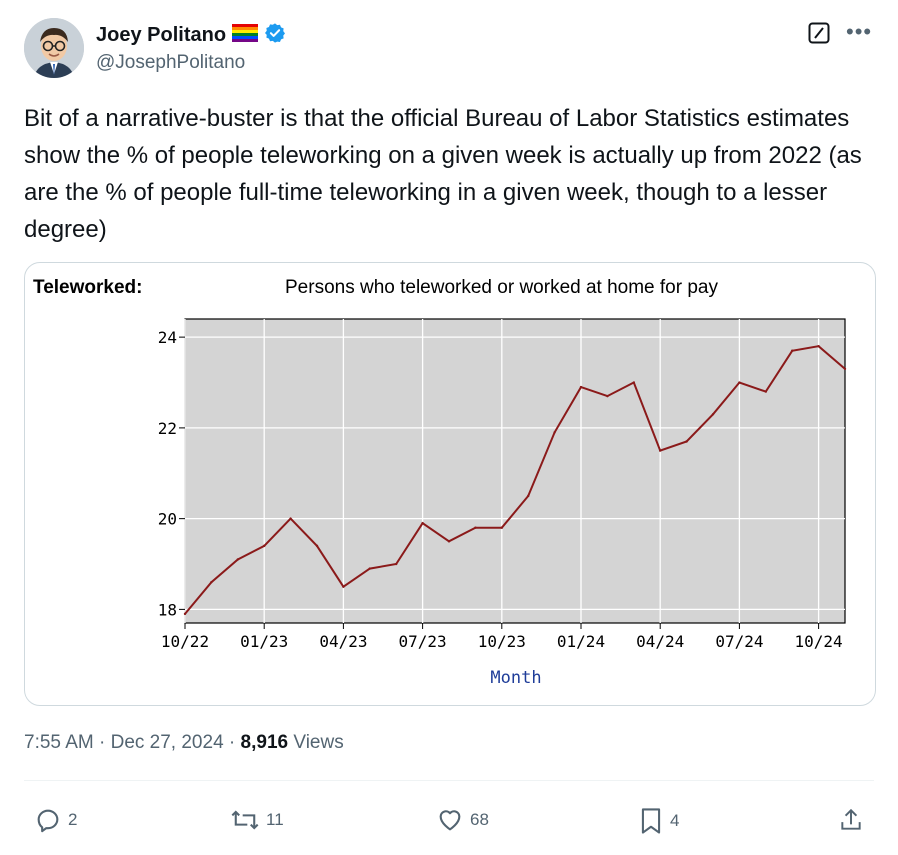 The width and height of the screenshot is (898, 855). I want to click on chart-left-label: Teleworked:, so click(88, 287).